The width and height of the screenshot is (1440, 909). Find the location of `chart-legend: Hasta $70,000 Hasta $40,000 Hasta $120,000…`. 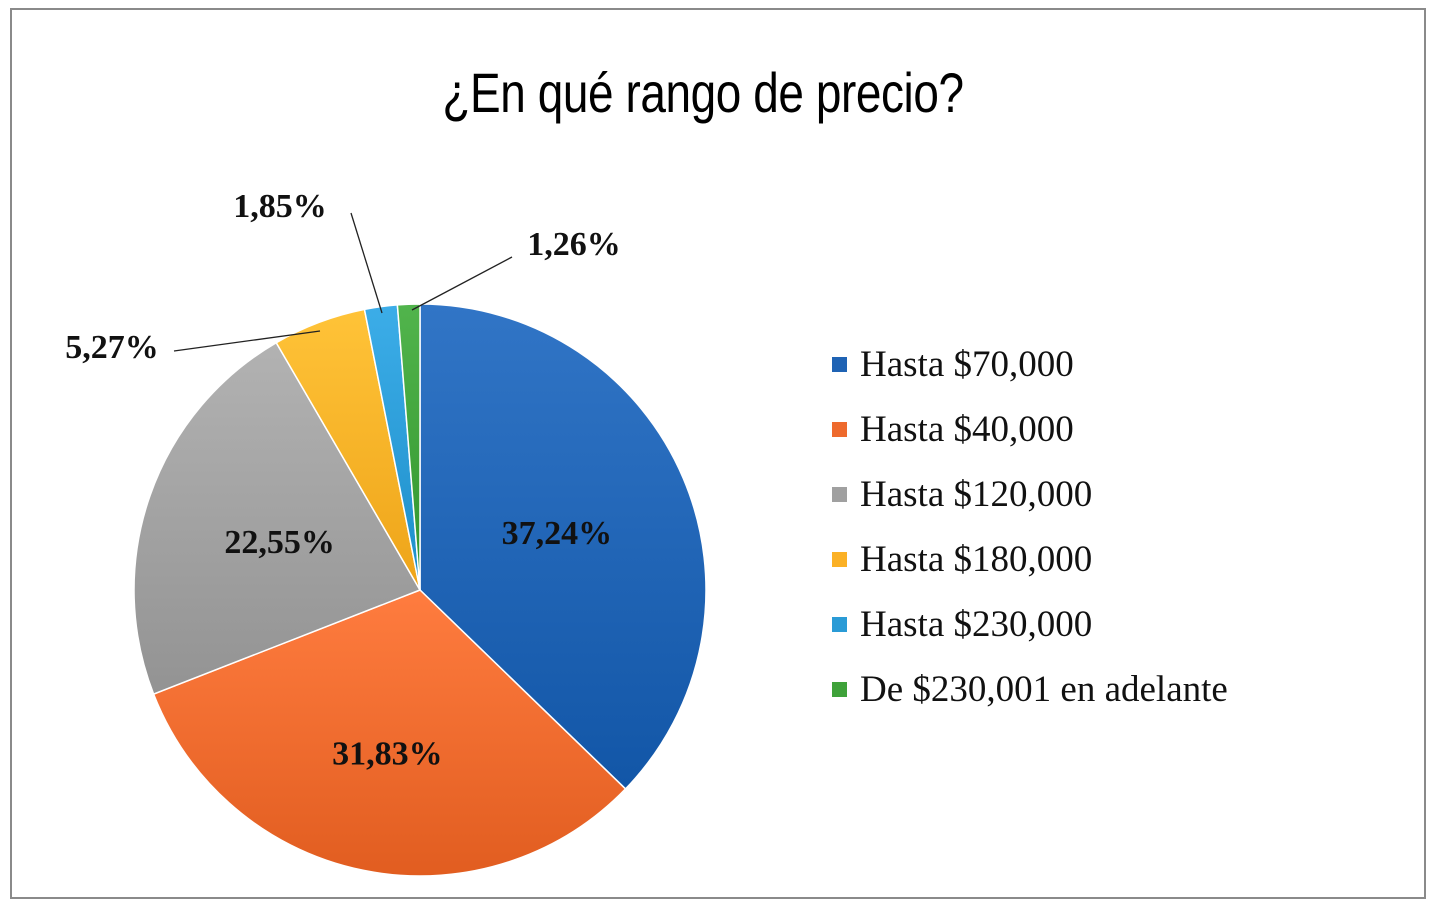

chart-legend: Hasta $70,000 Hasta $40,000 Hasta $120,000… is located at coordinates (1030, 527).